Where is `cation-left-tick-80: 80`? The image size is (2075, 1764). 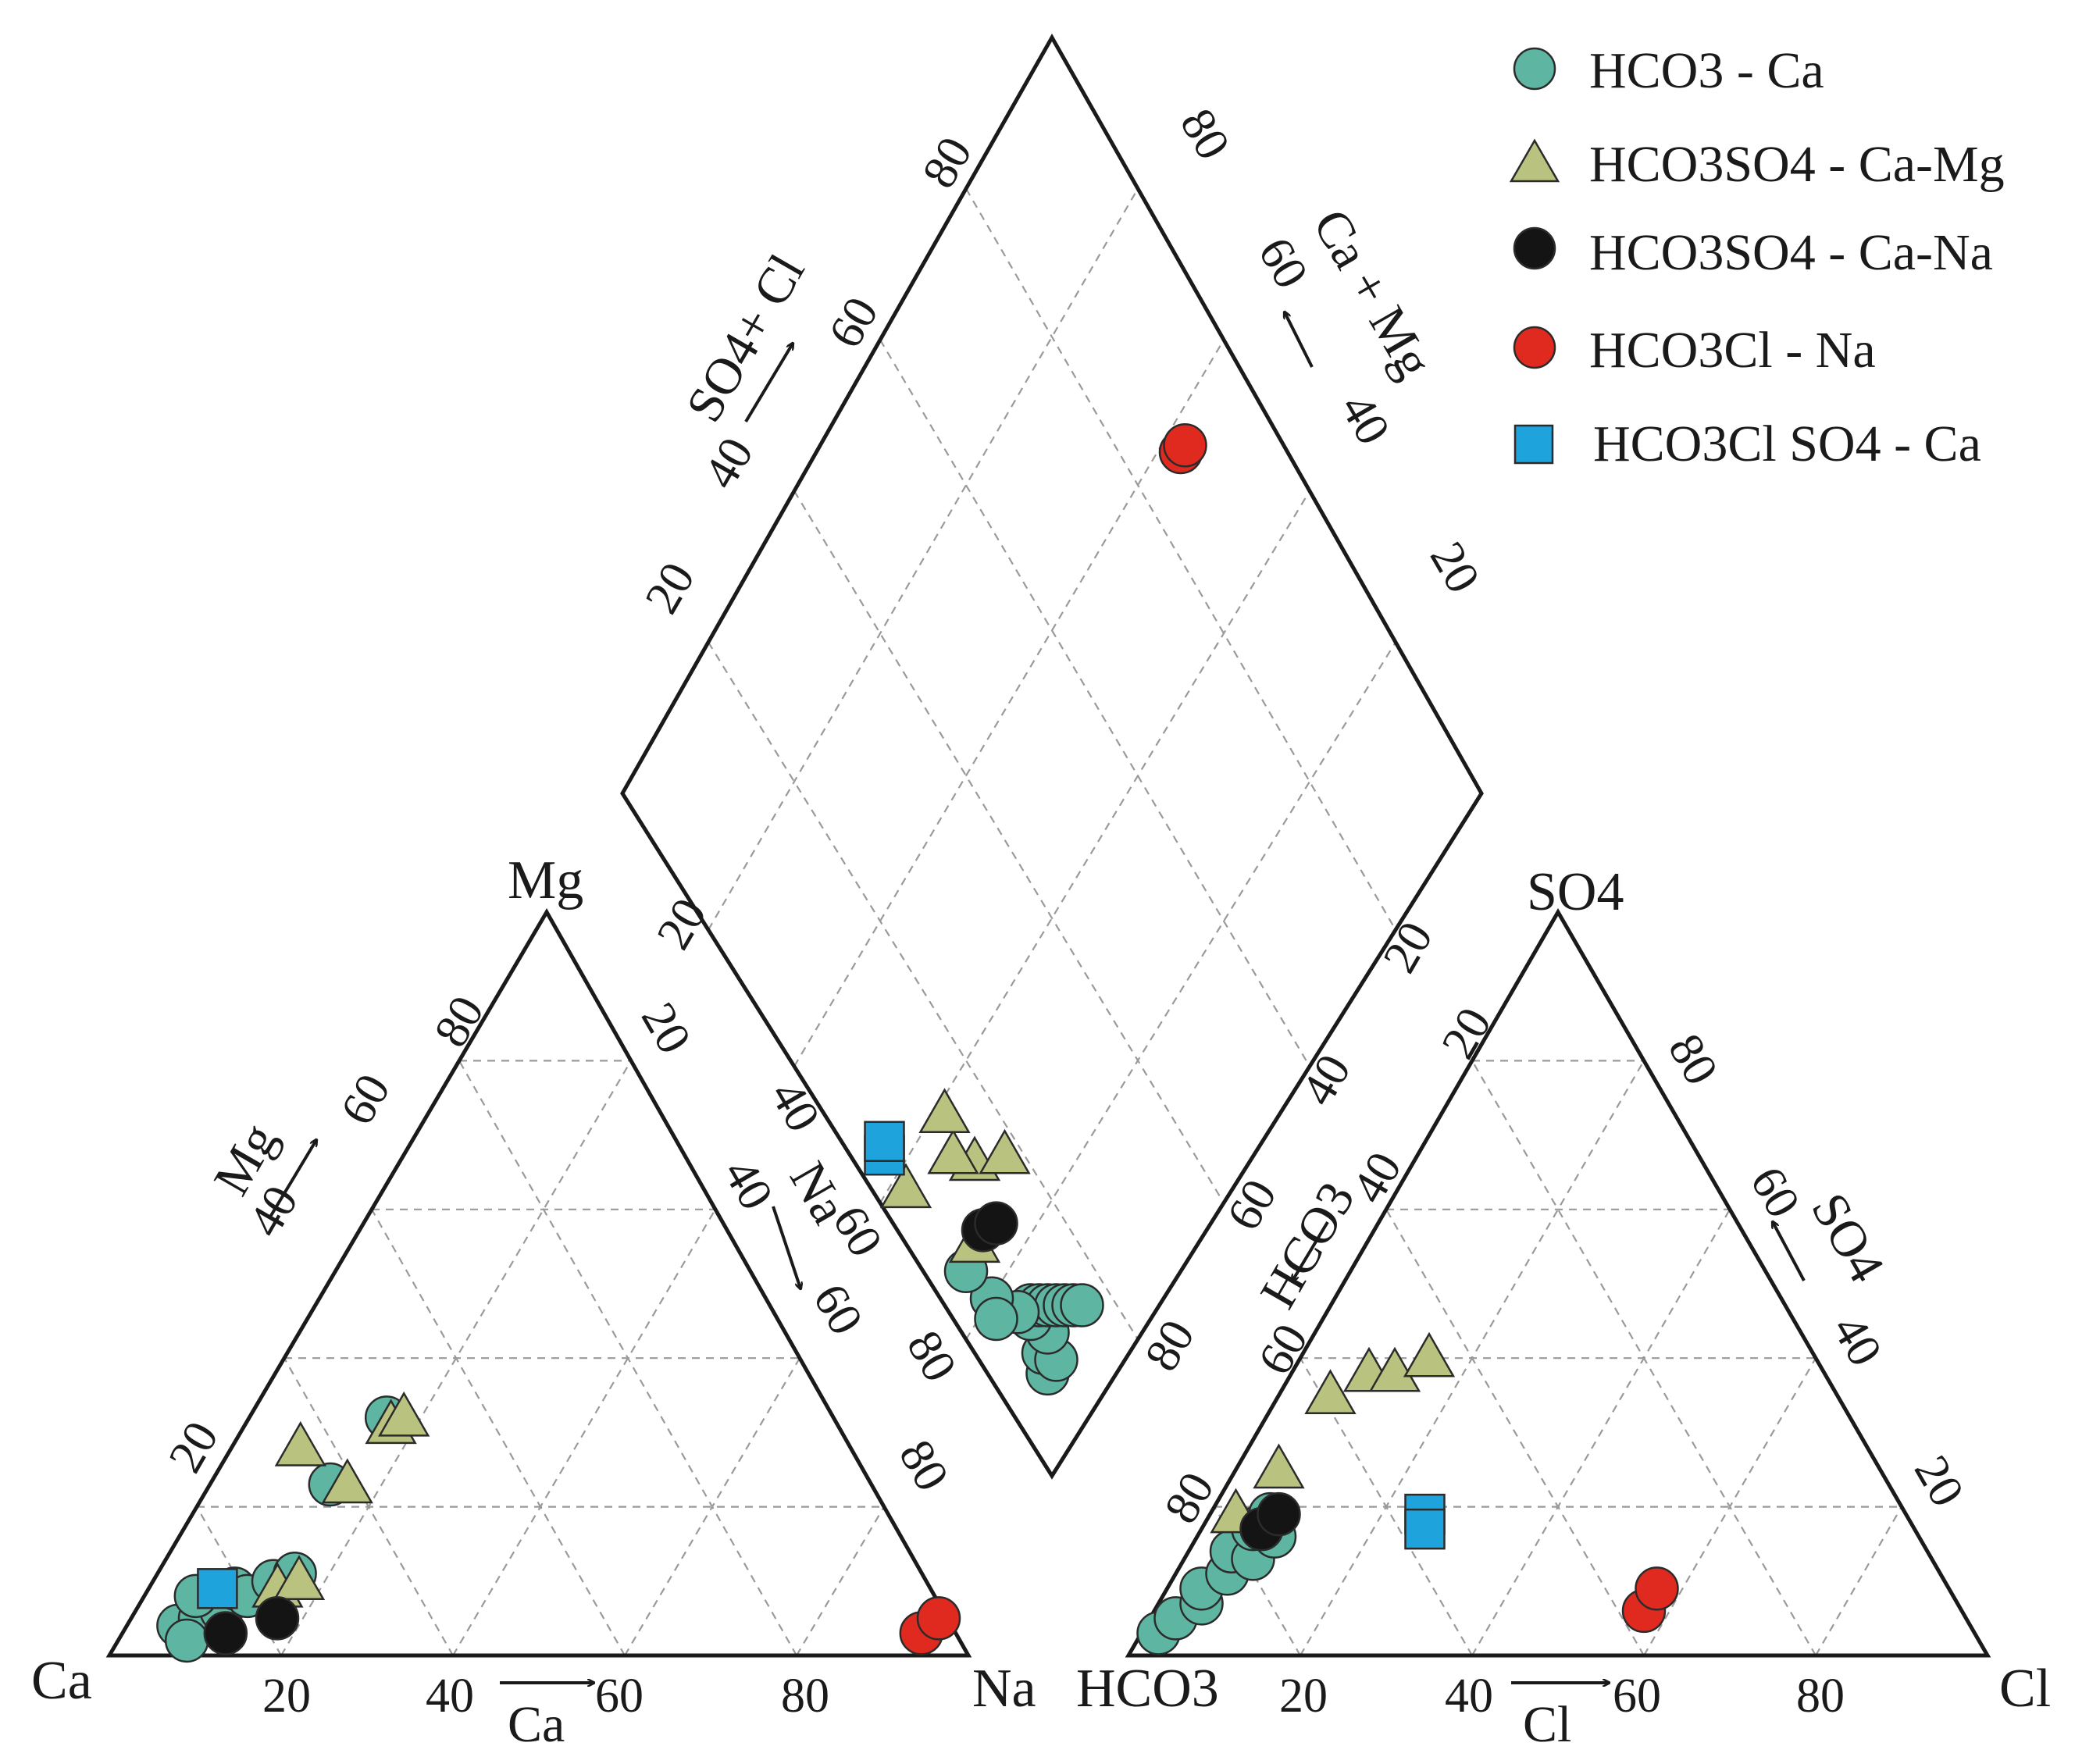 cation-left-tick-80: 80 is located at coordinates (459, 1021).